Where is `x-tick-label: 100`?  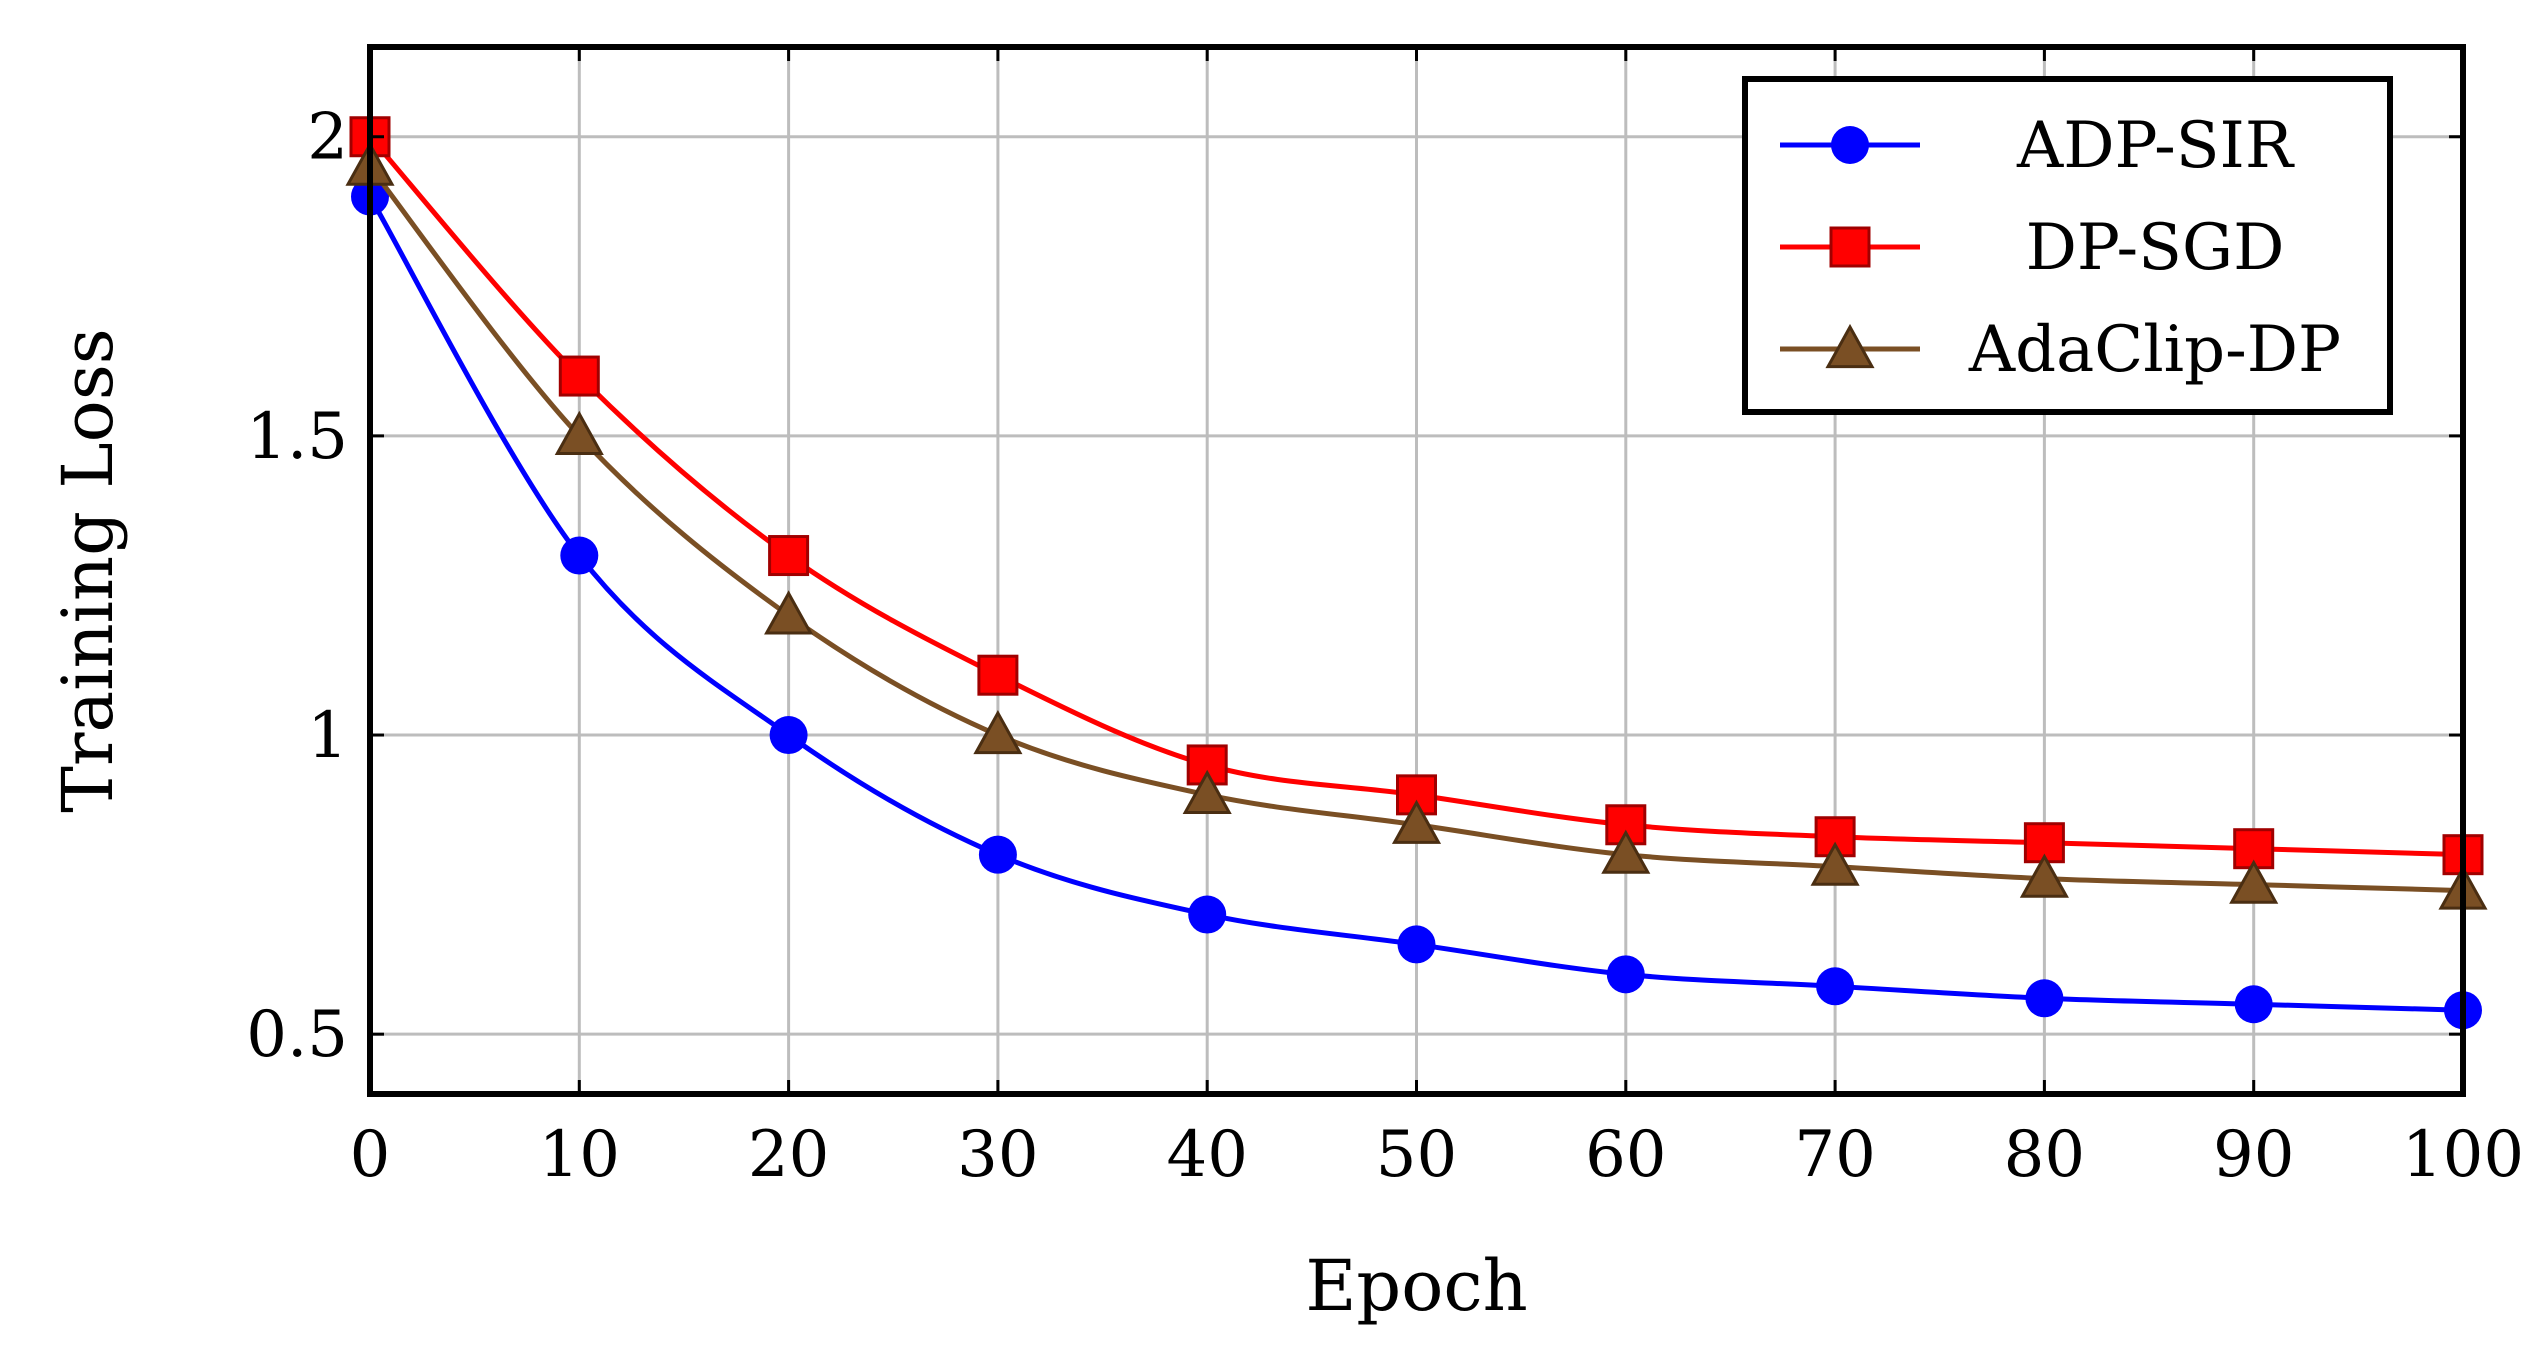
x-tick-label: 100 is located at coordinates (2463, 1155).